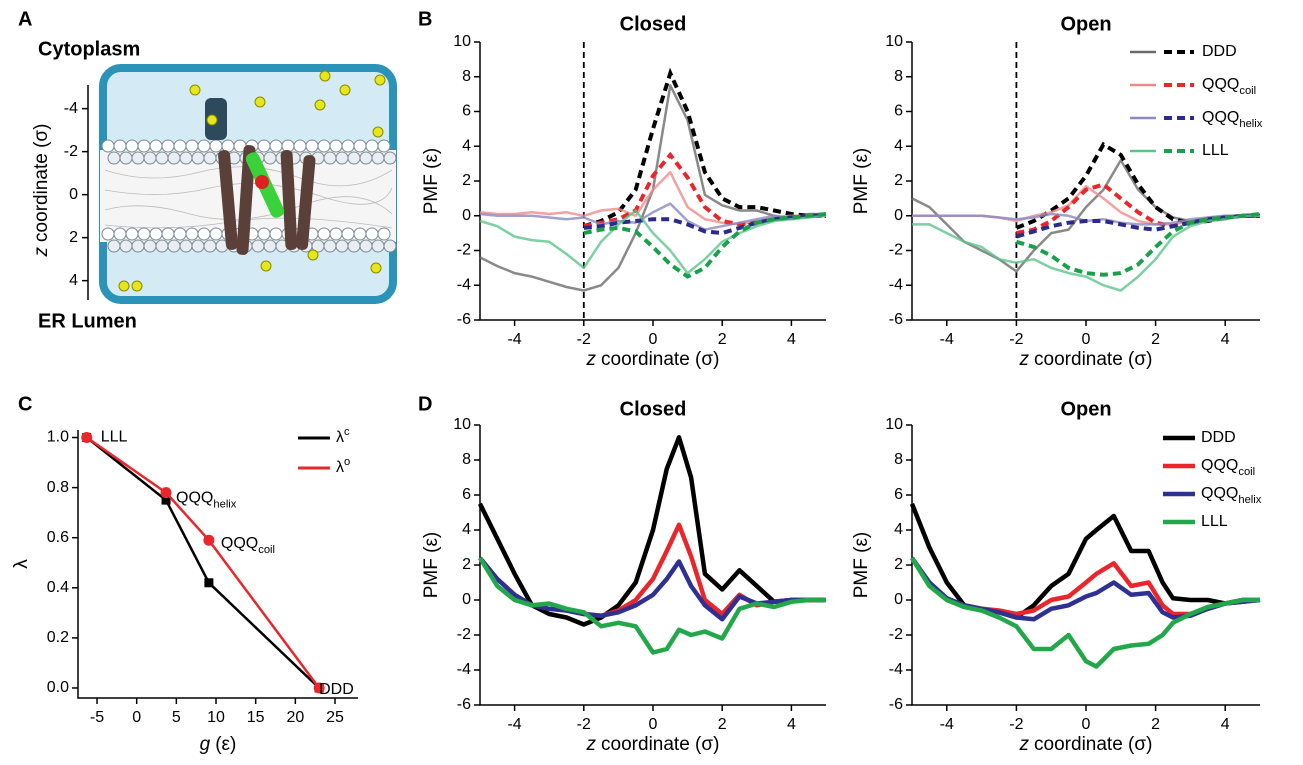 The height and width of the screenshot is (765, 1303). Describe the element at coordinates (224, 505) in the screenshot. I see `subscript: helix` at that location.